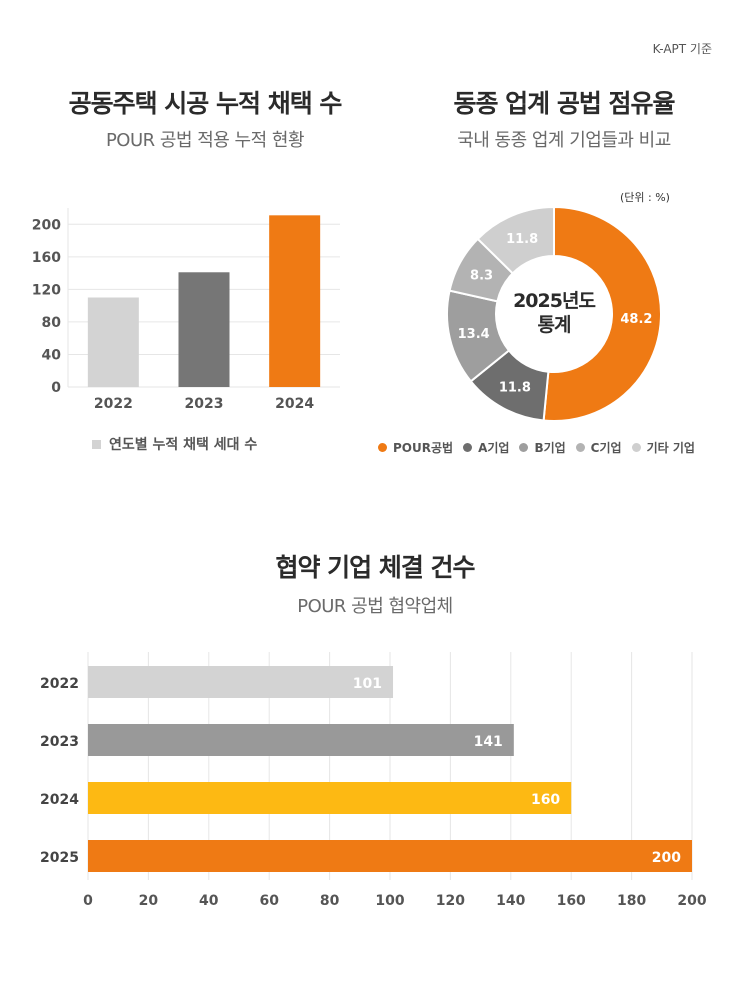 The image size is (750, 1000). Describe the element at coordinates (375, 567) in the screenshot. I see `contracts-chart-title: 협약 기업 체결 건수` at that location.